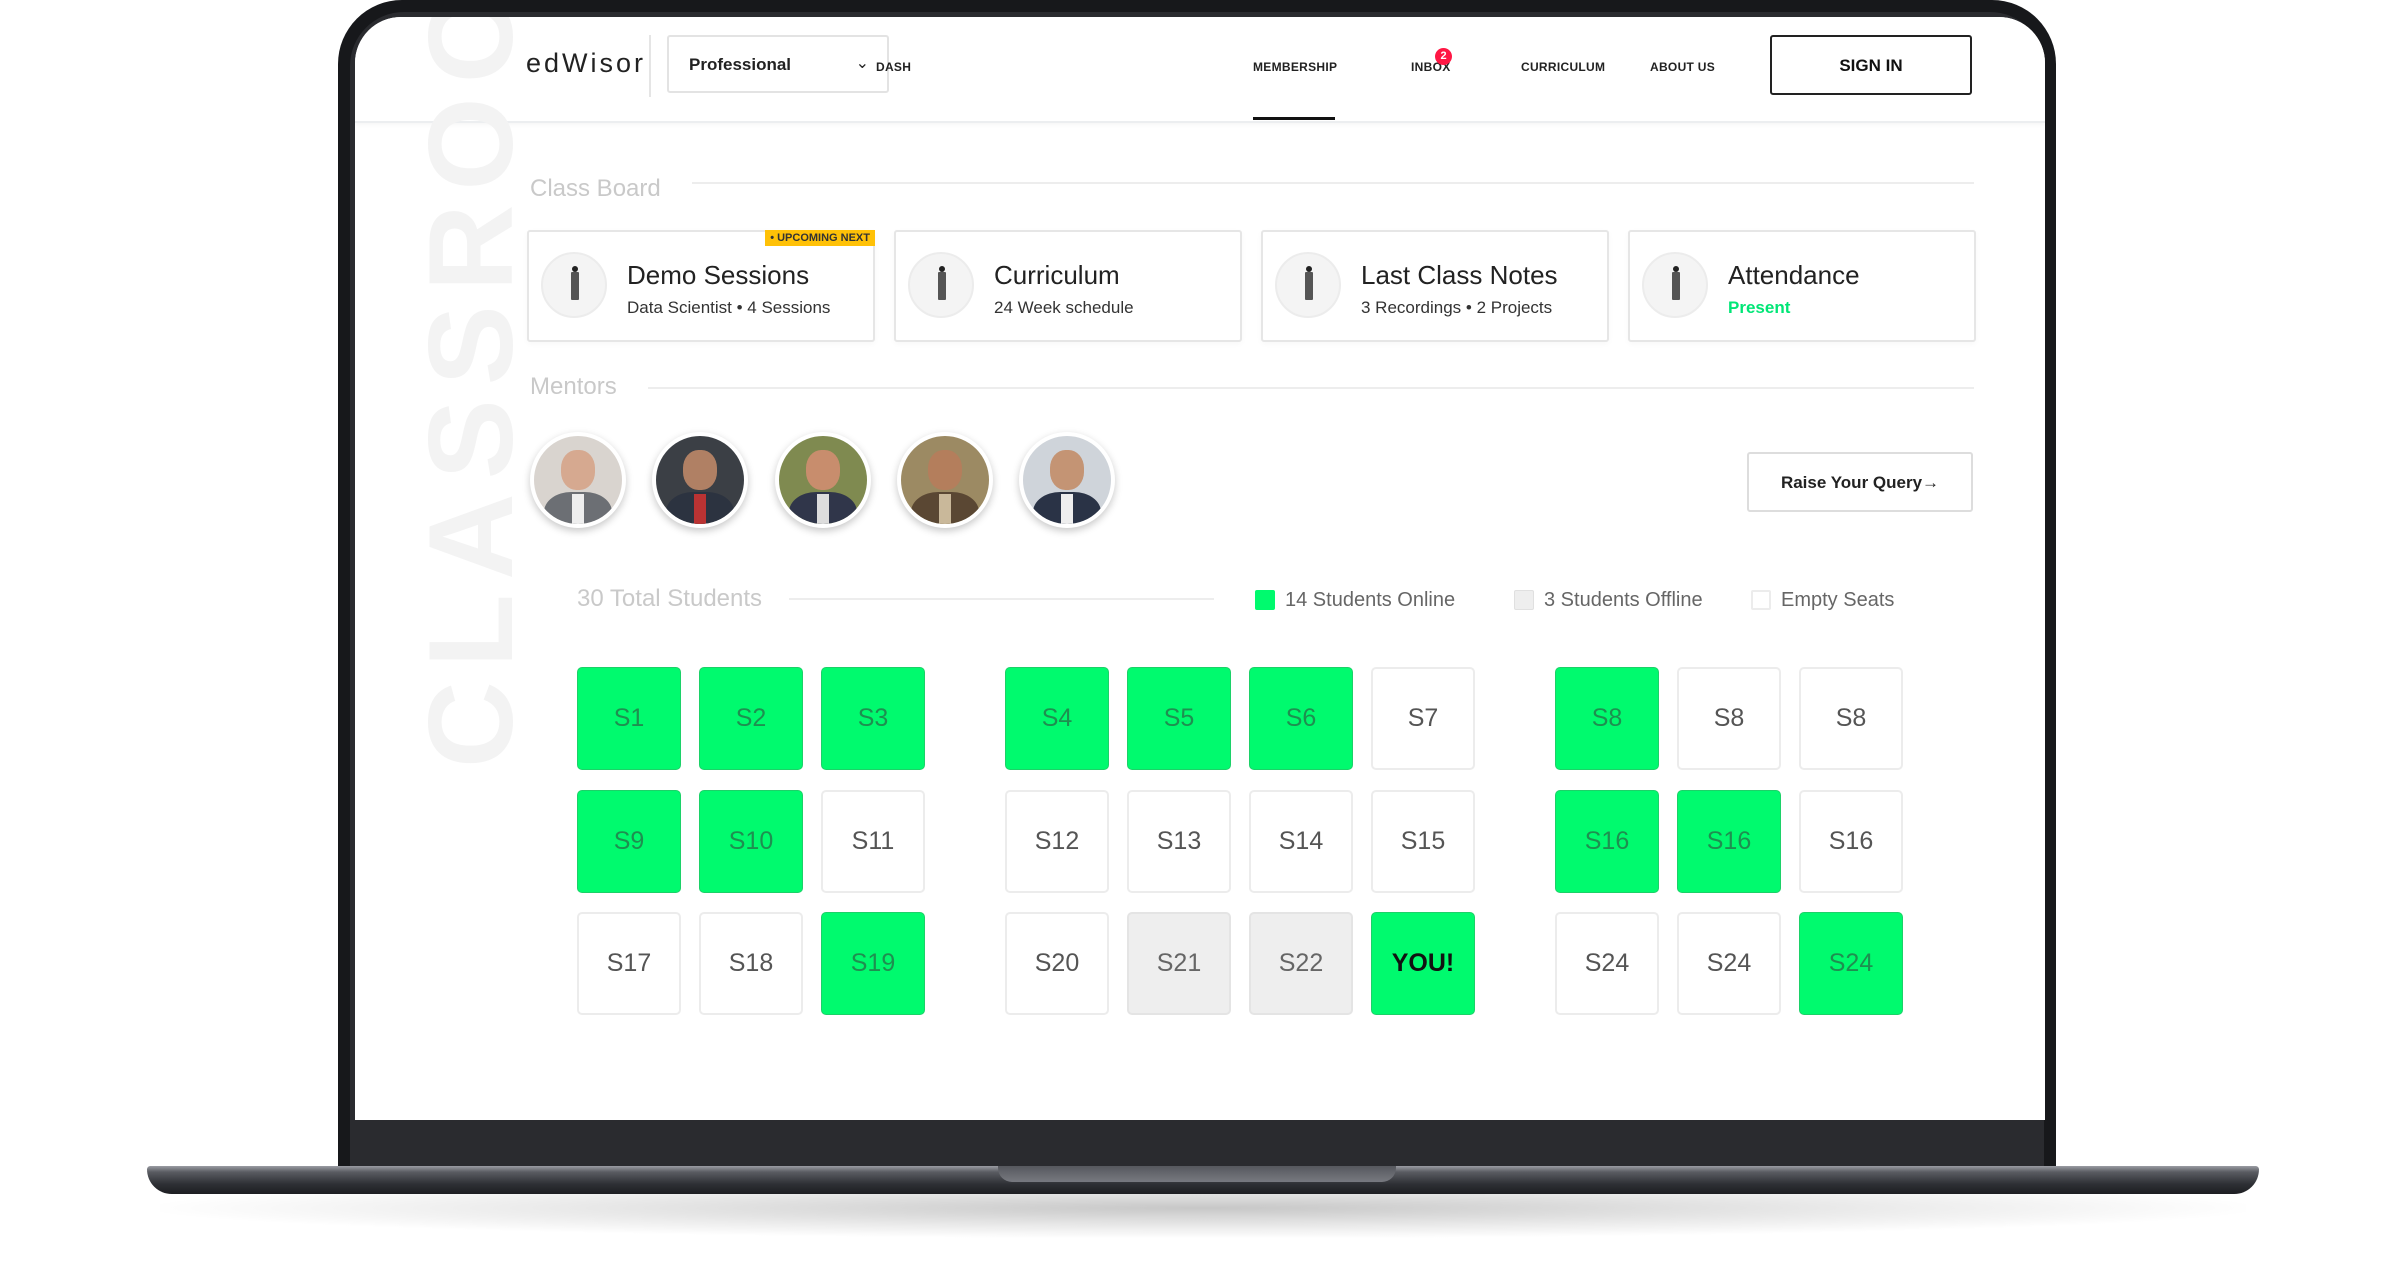 The width and height of the screenshot is (2406, 1278). What do you see at coordinates (1295, 67) in the screenshot?
I see `nav-membership: MEMBERSHIP` at bounding box center [1295, 67].